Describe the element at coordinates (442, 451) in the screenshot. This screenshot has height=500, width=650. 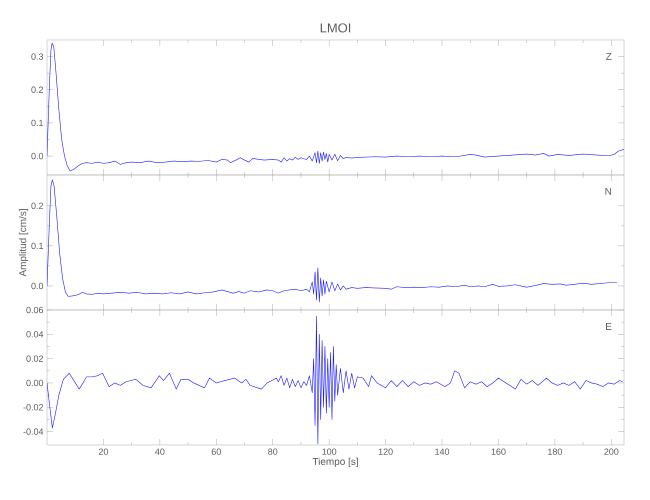
I see `x-tick-label: 140` at that location.